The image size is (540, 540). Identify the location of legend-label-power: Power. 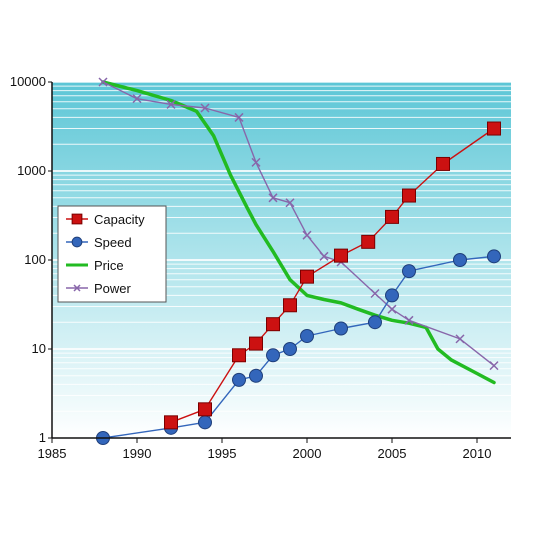
(113, 288).